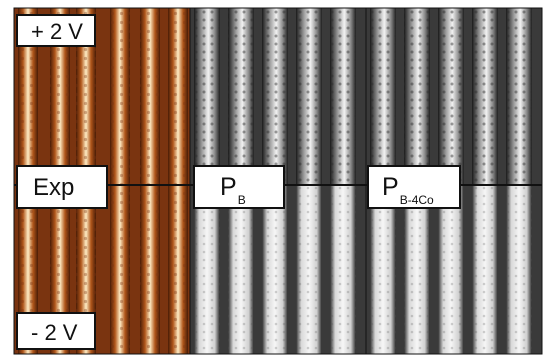 This screenshot has width=544, height=358. What do you see at coordinates (414, 187) in the screenshot?
I see `pb-4co-label: PB-4Co` at bounding box center [414, 187].